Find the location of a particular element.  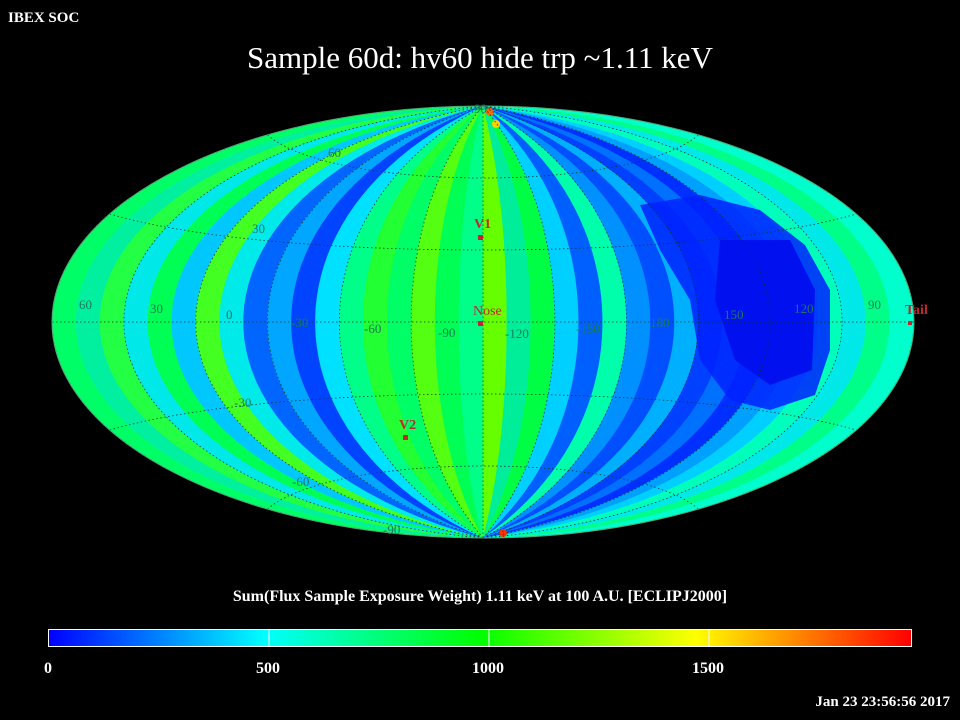

marker-nose: Nose is located at coordinates (487, 315).